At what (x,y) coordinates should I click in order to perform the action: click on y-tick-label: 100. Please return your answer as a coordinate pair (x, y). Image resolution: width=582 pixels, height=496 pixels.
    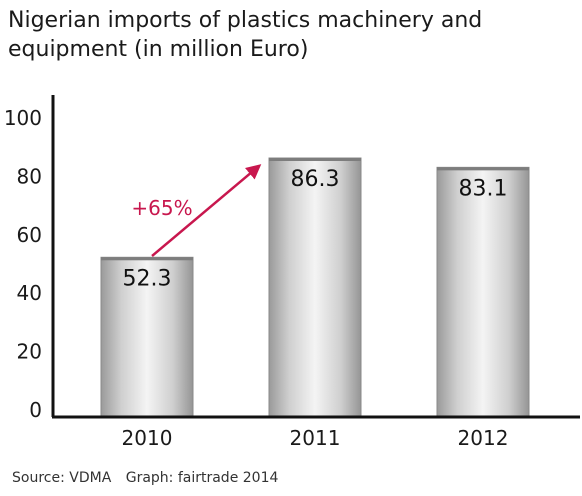
    Looking at the image, I should click on (23, 118).